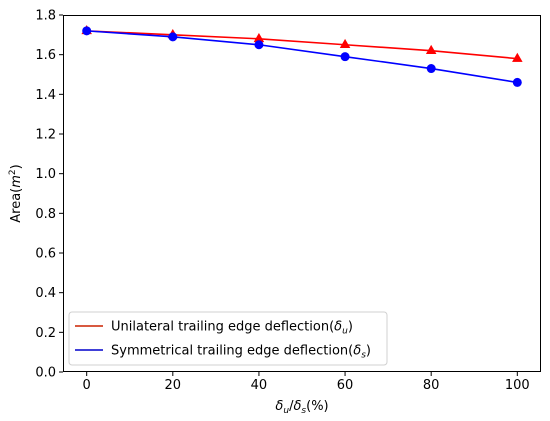 The width and height of the screenshot is (550, 421). I want to click on y-tick-label: 1.8, so click(45, 16).